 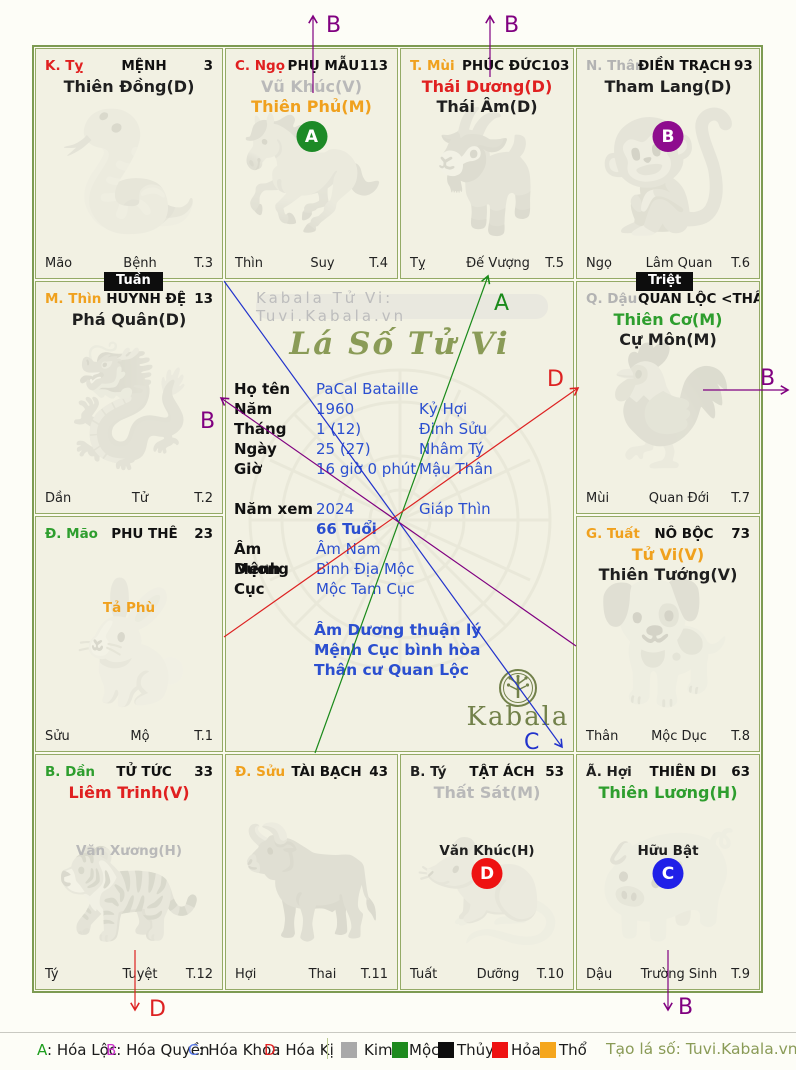 I want to click on cell-header: M. Thìn HUYNH ĐỆ 13, so click(x=129, y=294).